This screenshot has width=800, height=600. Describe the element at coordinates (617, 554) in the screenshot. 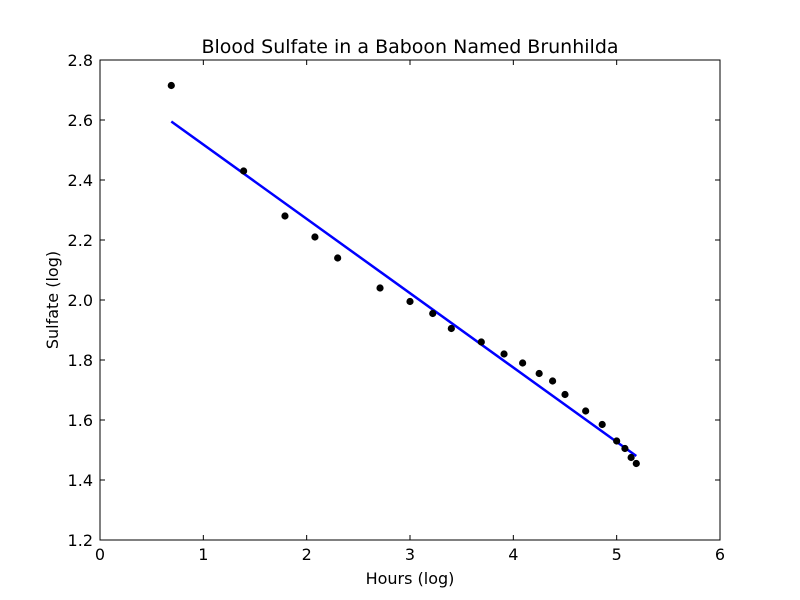

I see `x-tick-label: 5` at that location.